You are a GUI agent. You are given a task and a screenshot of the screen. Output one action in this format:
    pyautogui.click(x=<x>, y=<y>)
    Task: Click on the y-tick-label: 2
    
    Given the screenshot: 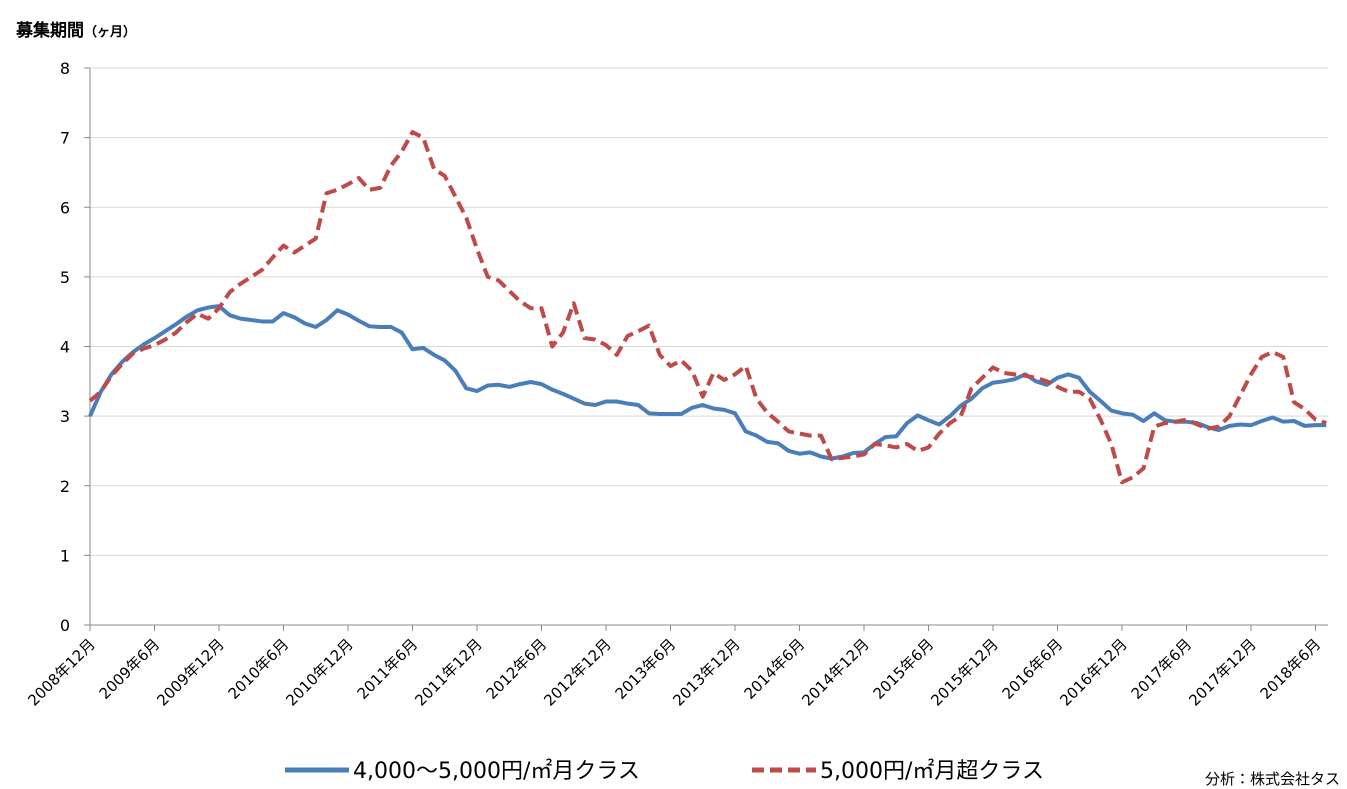 What is the action you would take?
    pyautogui.click(x=65, y=486)
    